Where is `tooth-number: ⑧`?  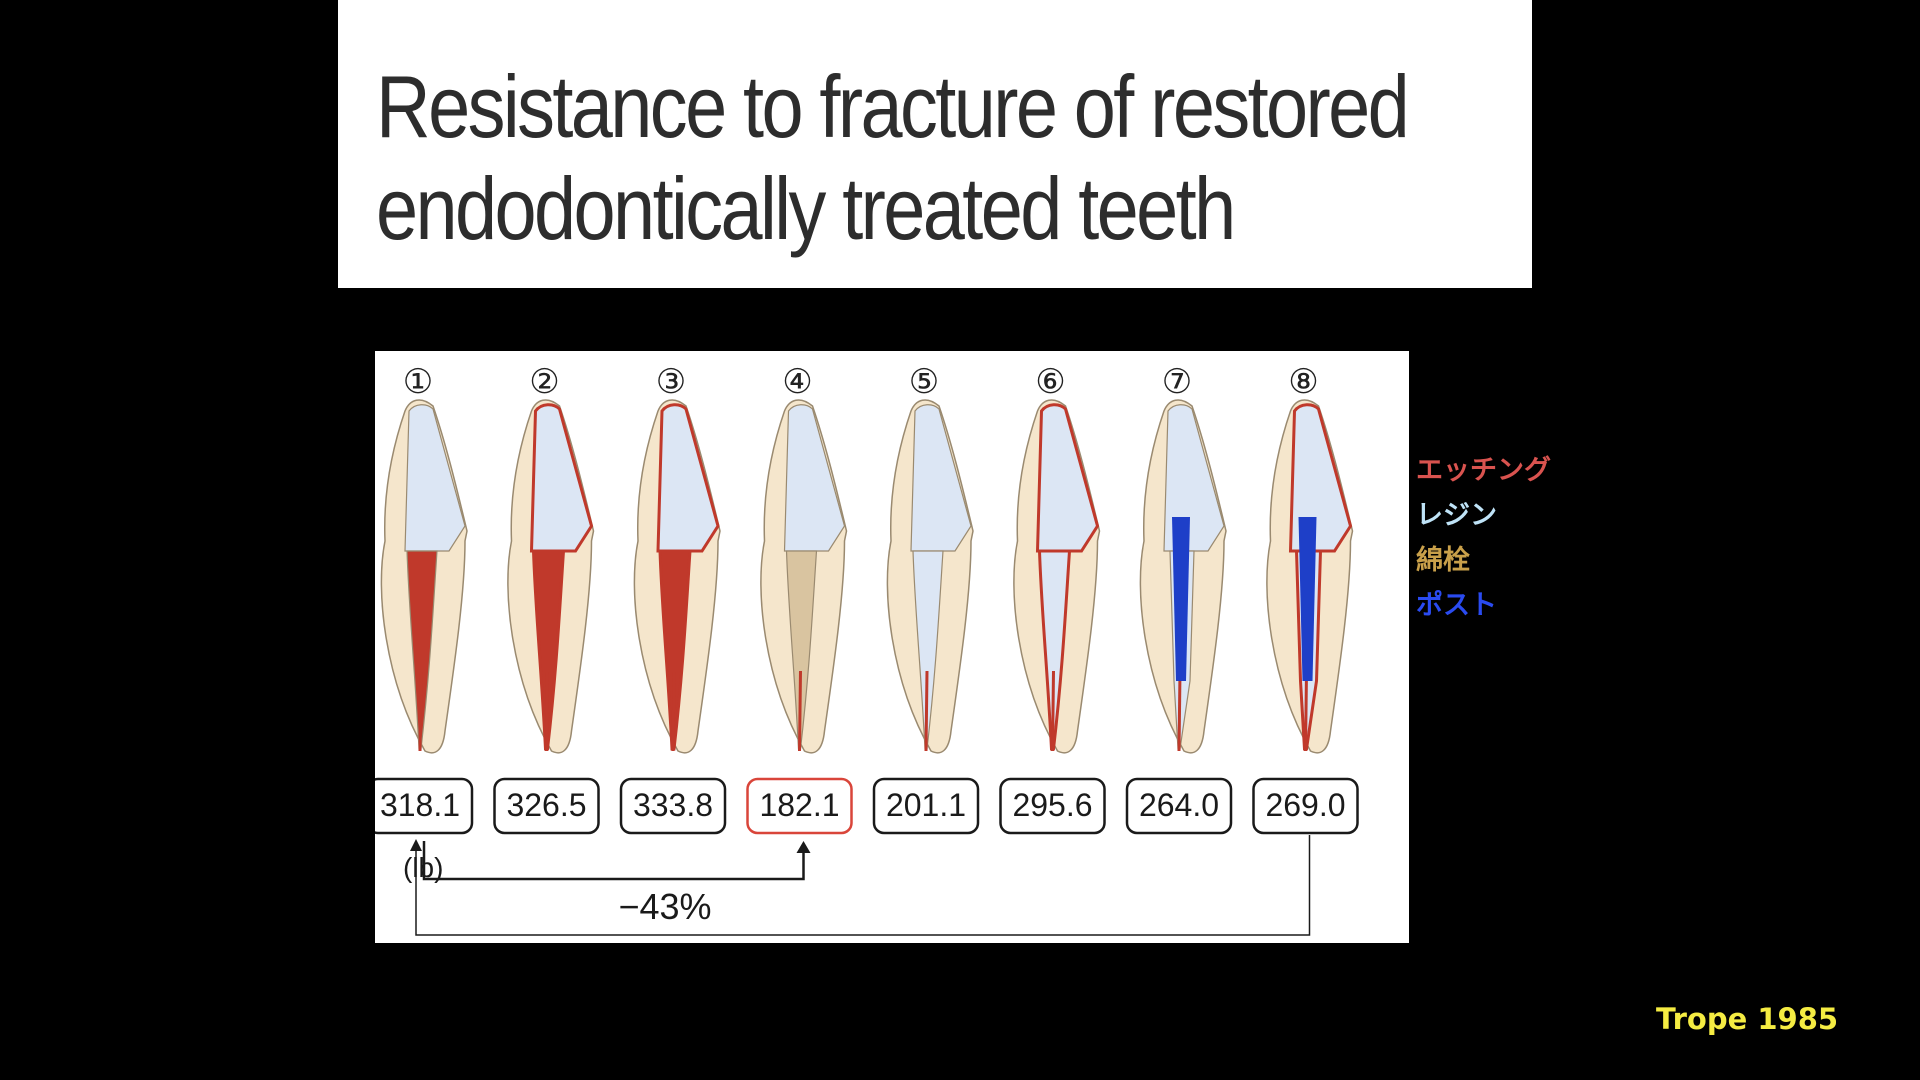
tooth-number: ⑧ is located at coordinates (1303, 382).